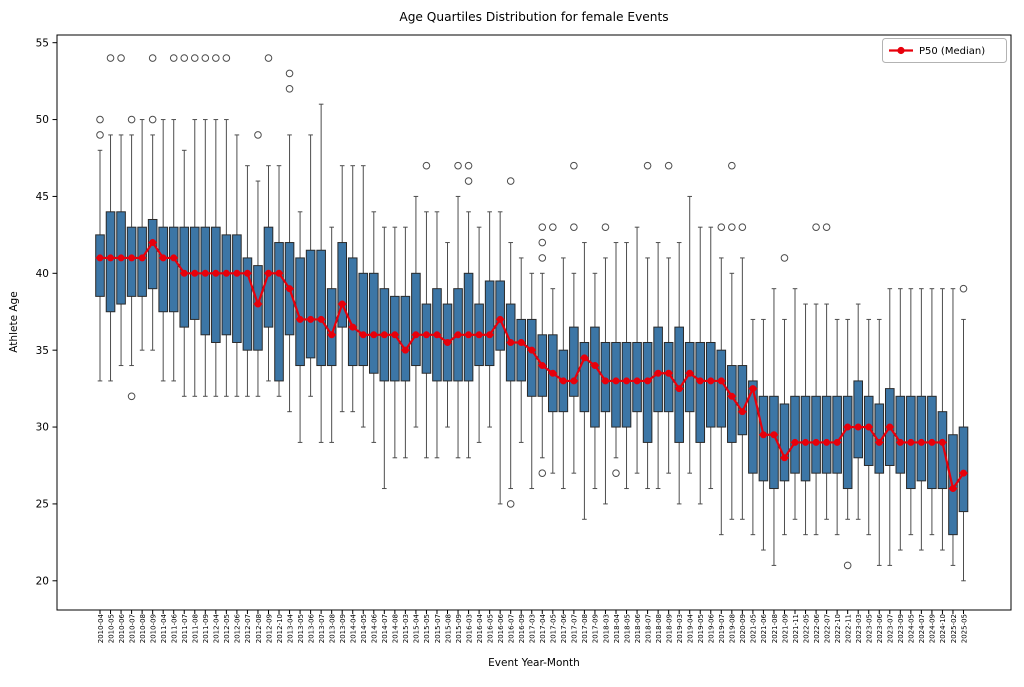 The width and height of the screenshot is (1024, 687). What do you see at coordinates (785, 628) in the screenshot?
I see `x-tick-label: 2021-09` at bounding box center [785, 628].